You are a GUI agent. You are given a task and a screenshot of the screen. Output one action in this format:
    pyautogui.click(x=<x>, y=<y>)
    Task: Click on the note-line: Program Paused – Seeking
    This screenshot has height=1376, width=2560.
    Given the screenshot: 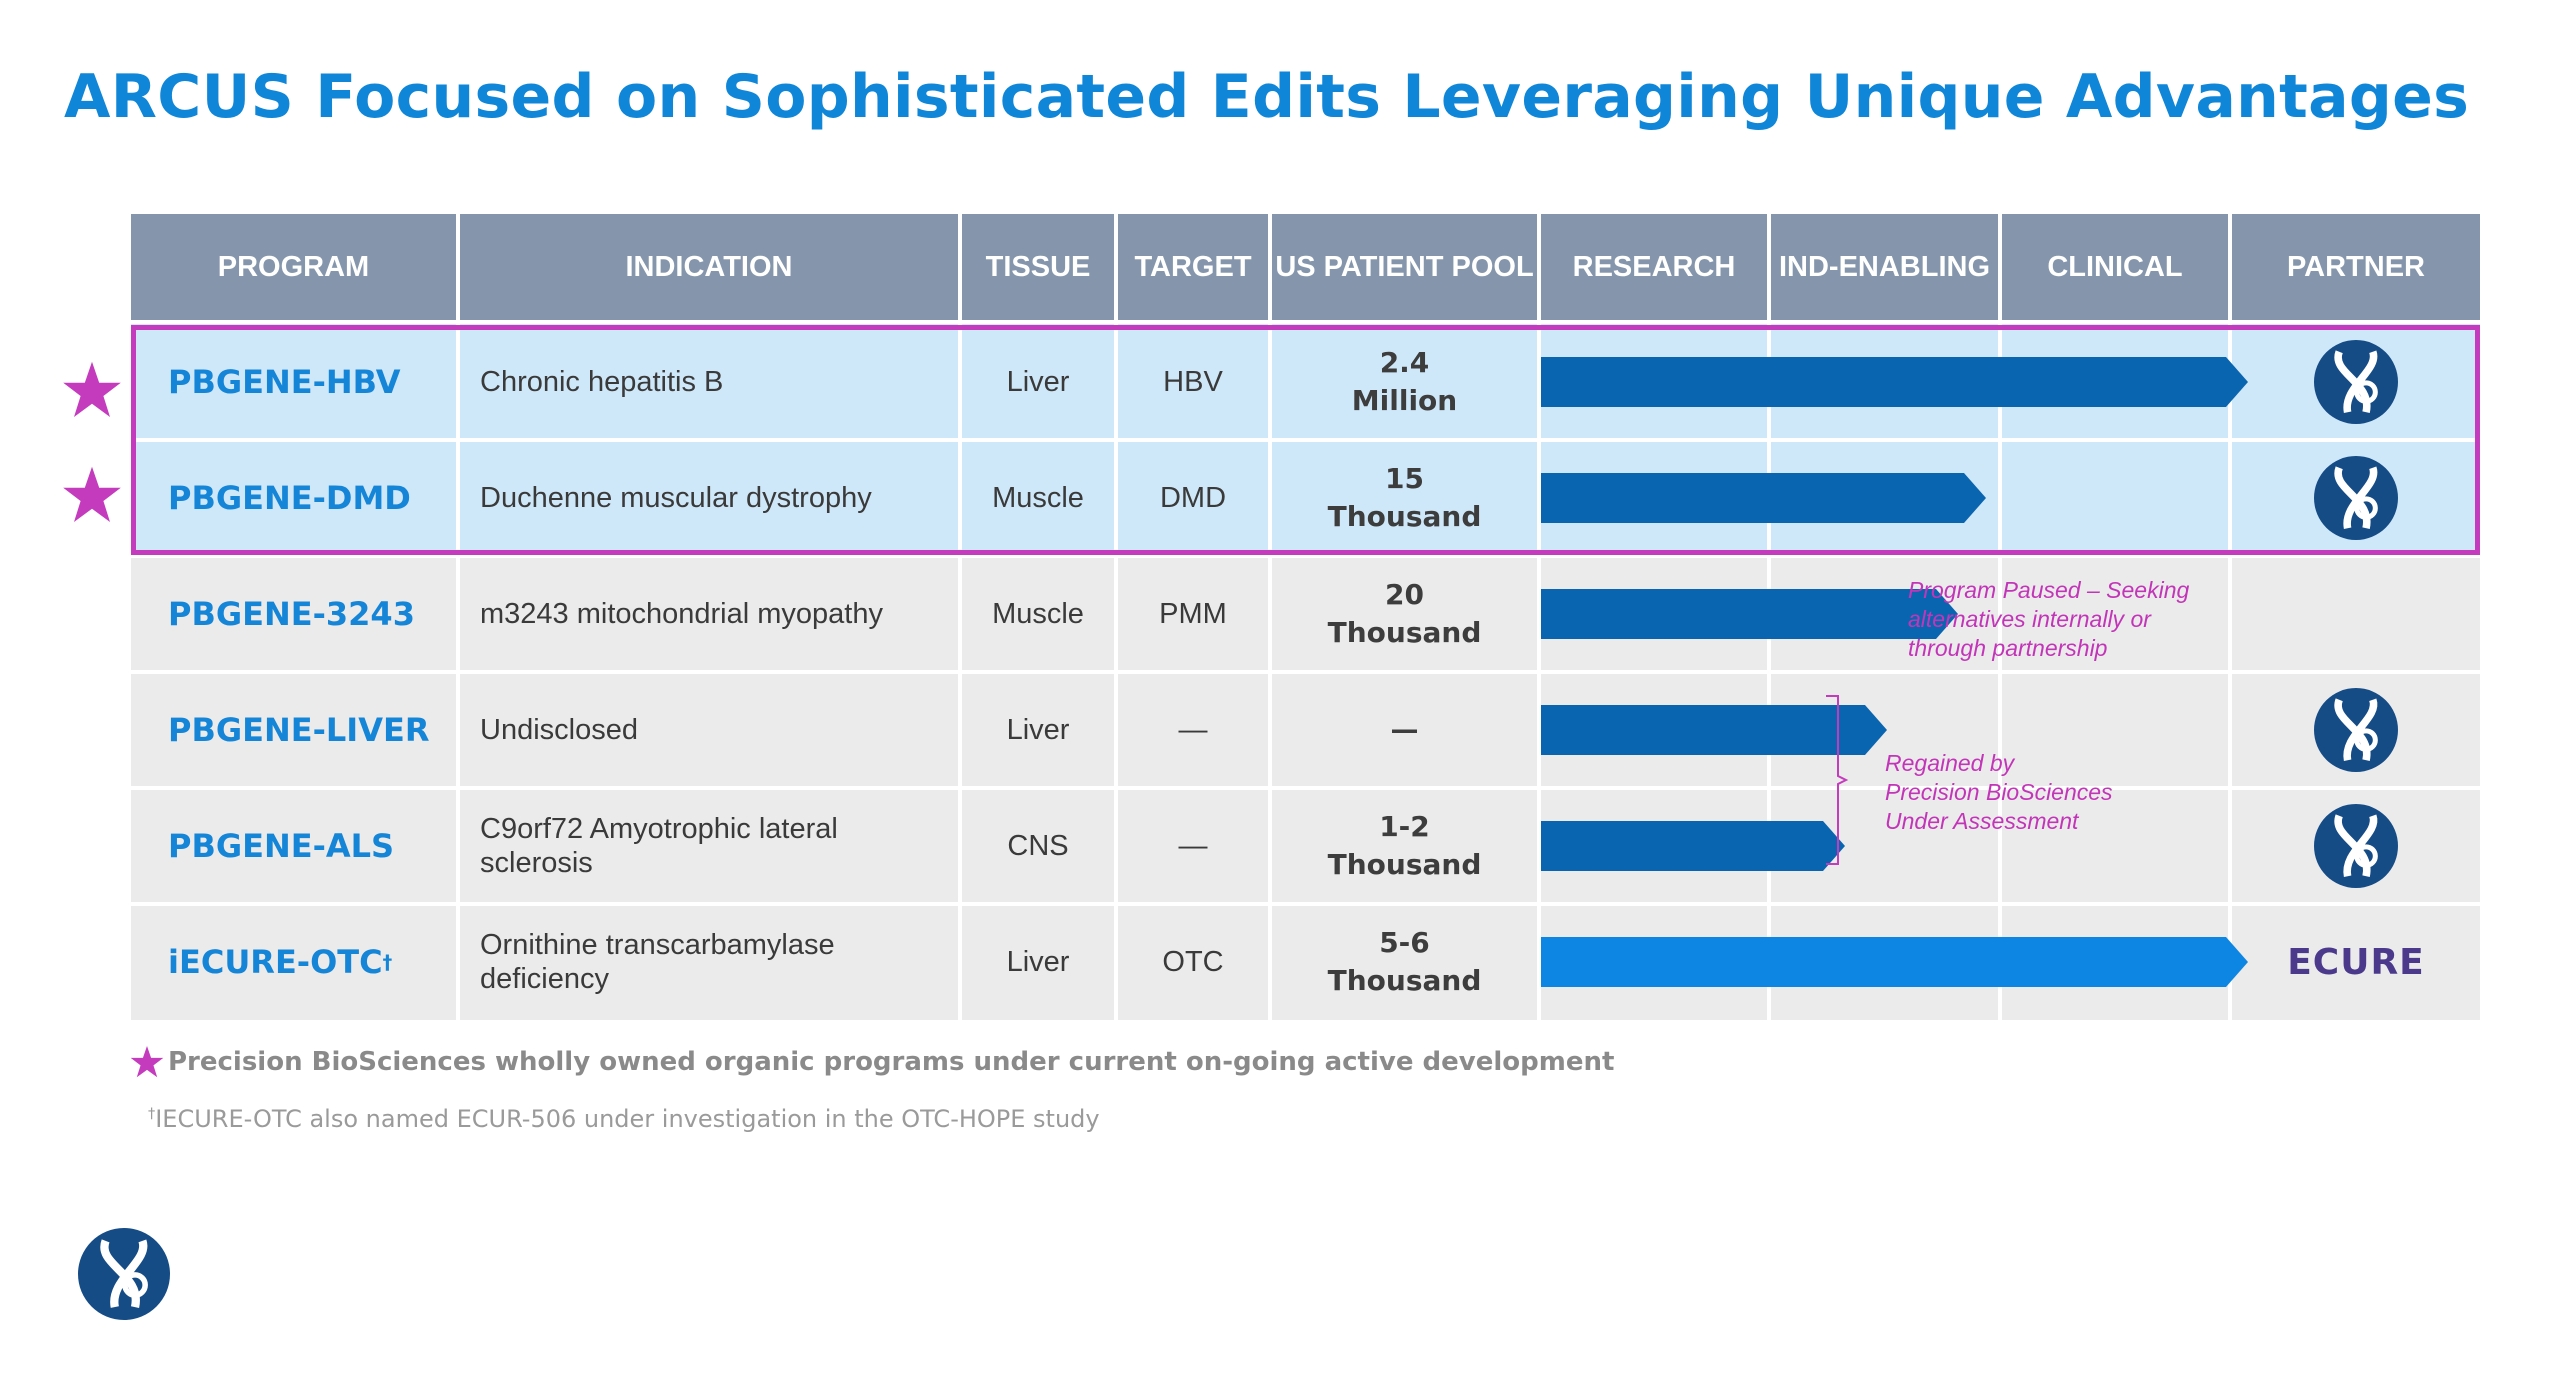 What is the action you would take?
    pyautogui.click(x=2049, y=590)
    